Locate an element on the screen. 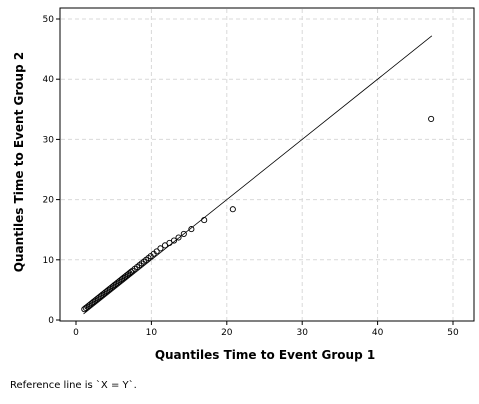  x-tick-label: 10 is located at coordinates (152, 333).